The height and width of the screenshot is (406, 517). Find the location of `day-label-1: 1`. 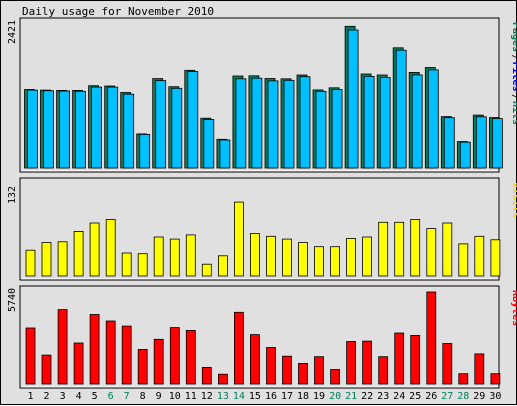

day-label-1: 1 is located at coordinates (30, 396).